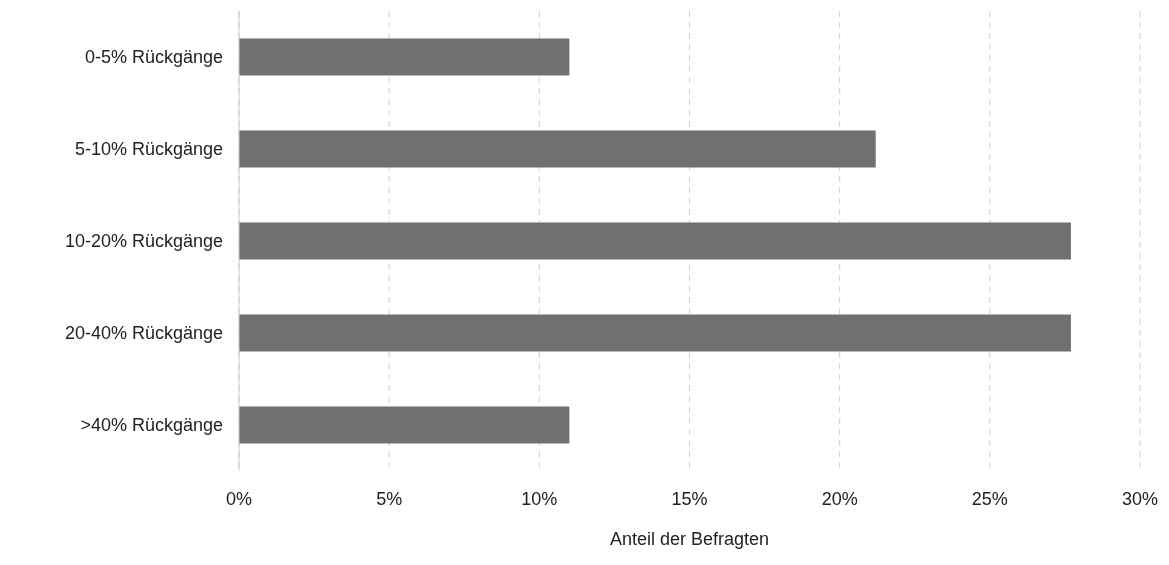 The width and height of the screenshot is (1169, 565). Describe the element at coordinates (148, 149) in the screenshot. I see `y-tick-label: 5-10% Rückgänge` at that location.